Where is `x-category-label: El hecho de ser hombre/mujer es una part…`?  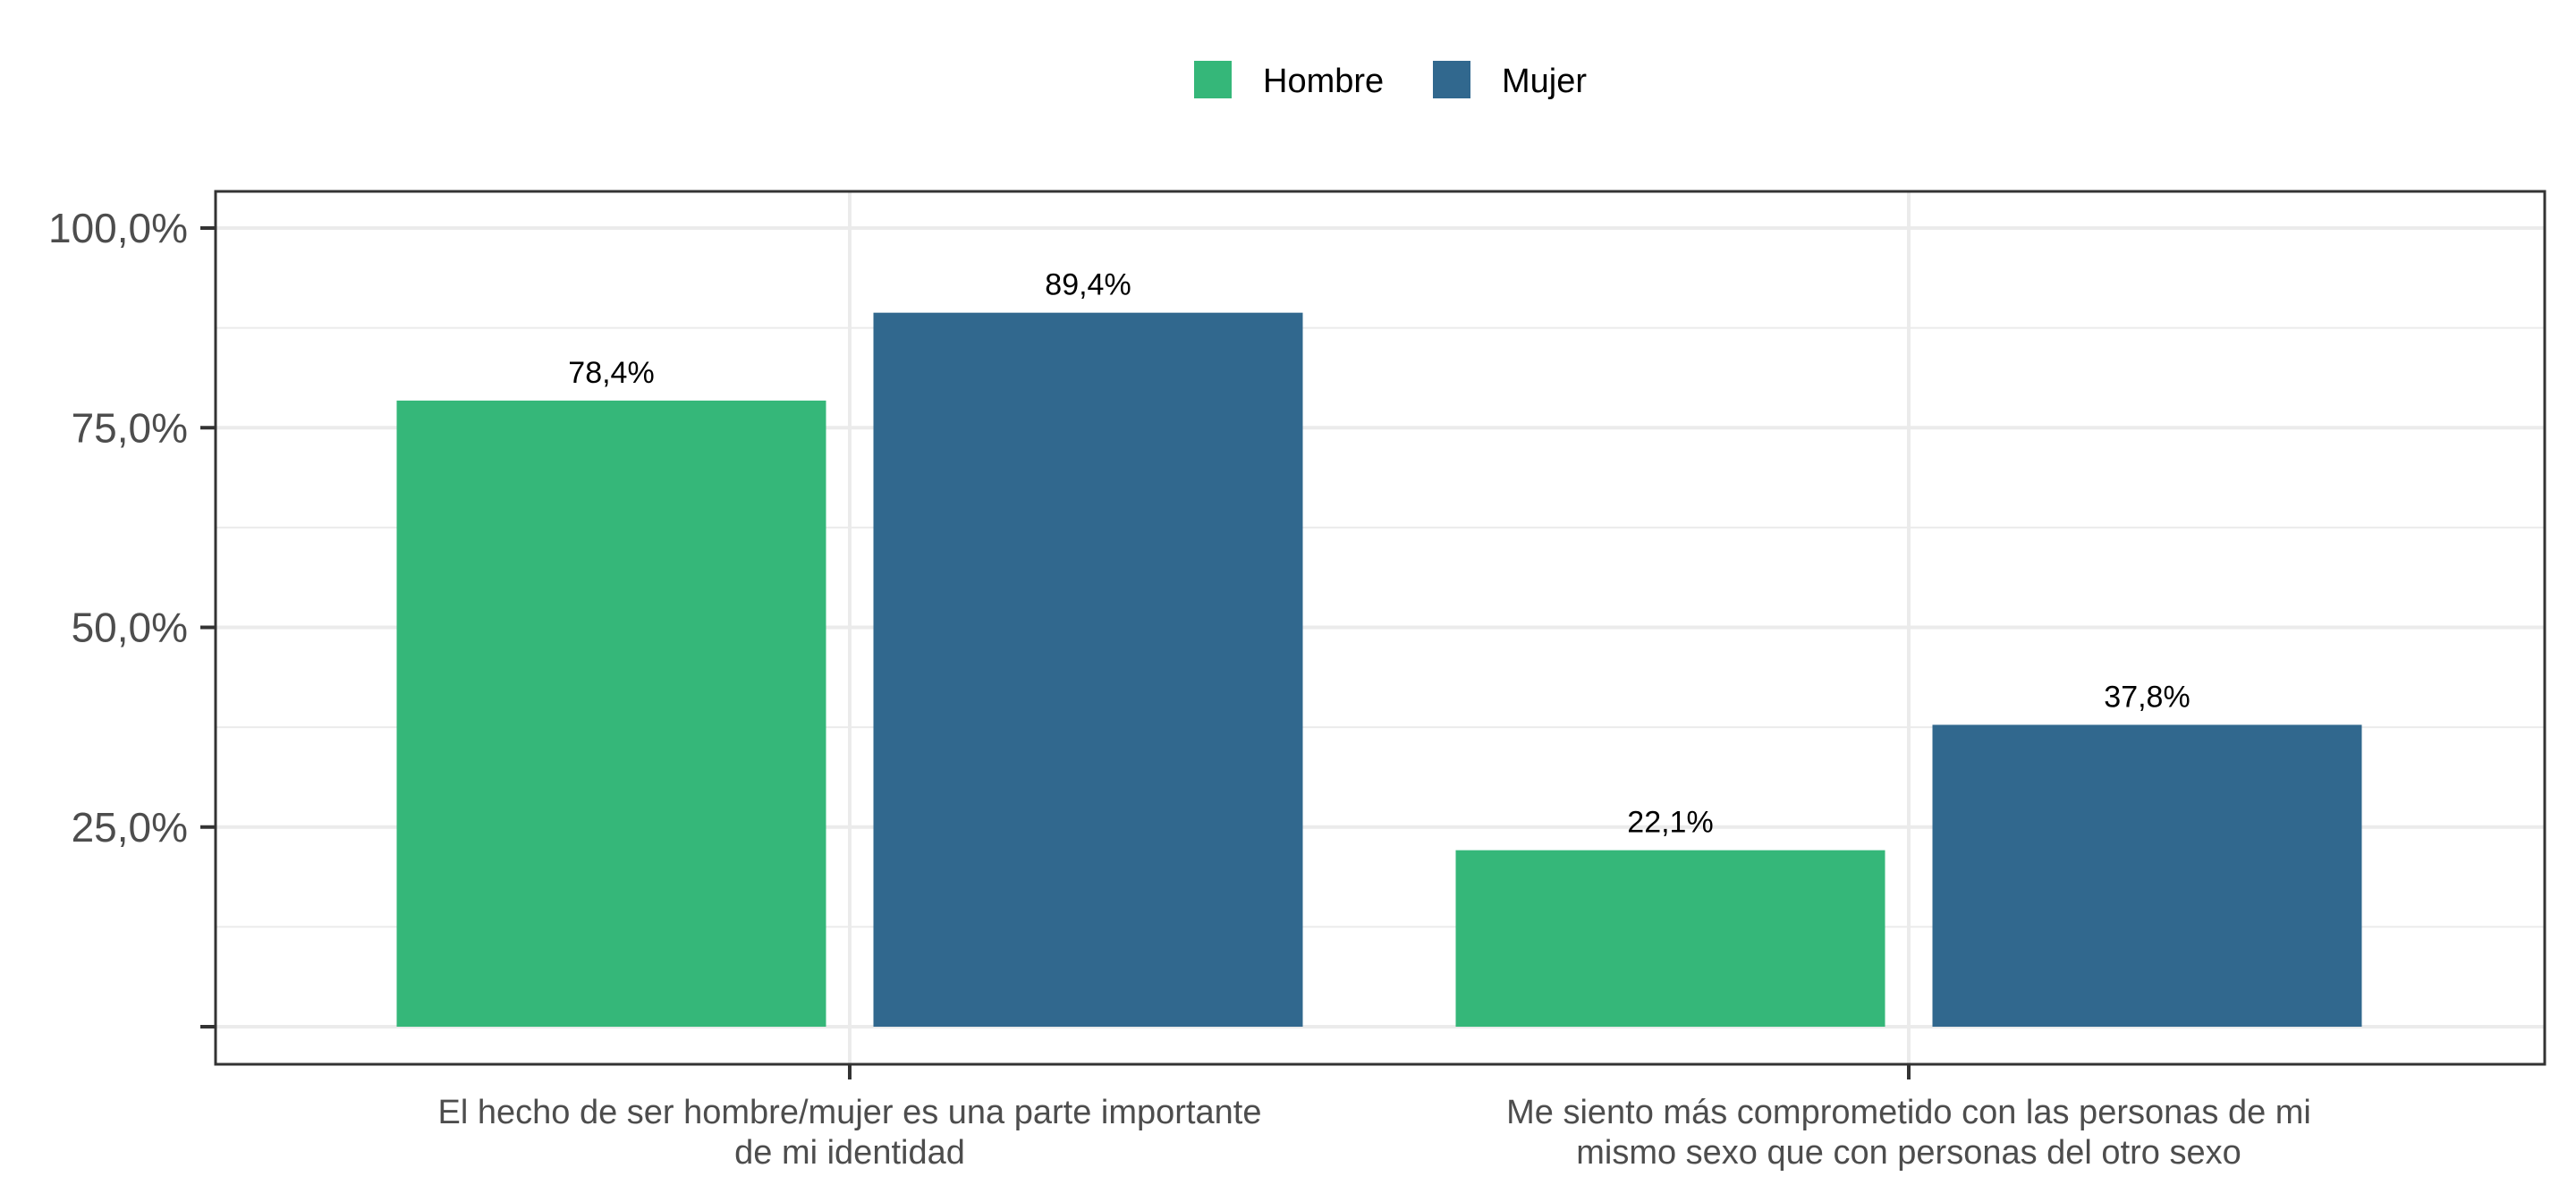
x-category-label: El hecho de ser hombre/mujer es una part… is located at coordinates (850, 1112).